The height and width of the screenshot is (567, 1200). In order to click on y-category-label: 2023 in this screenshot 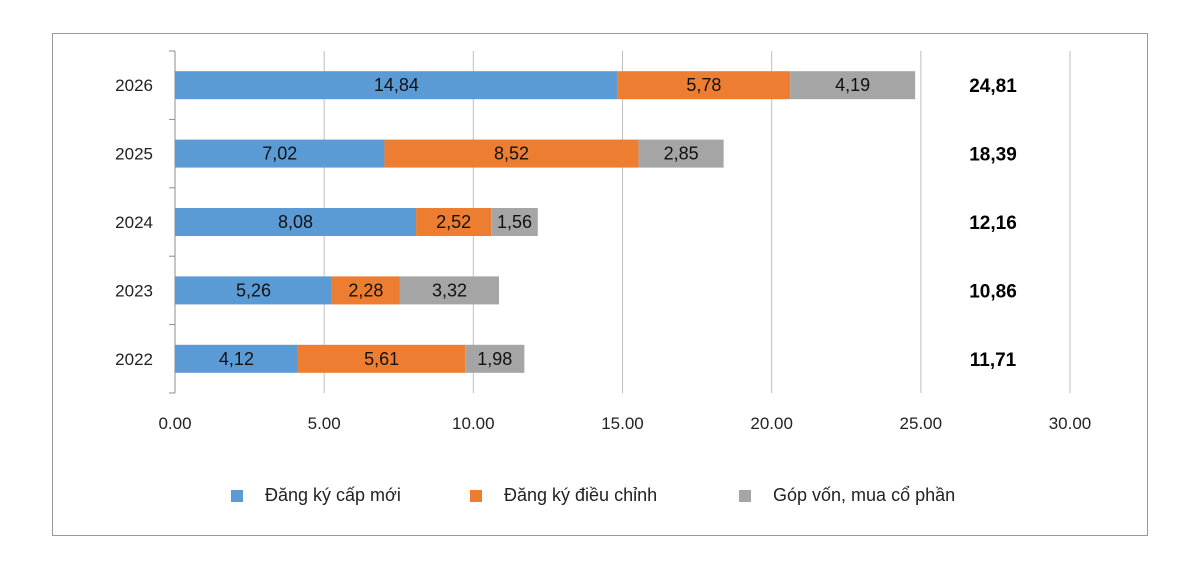, I will do `click(134, 290)`.